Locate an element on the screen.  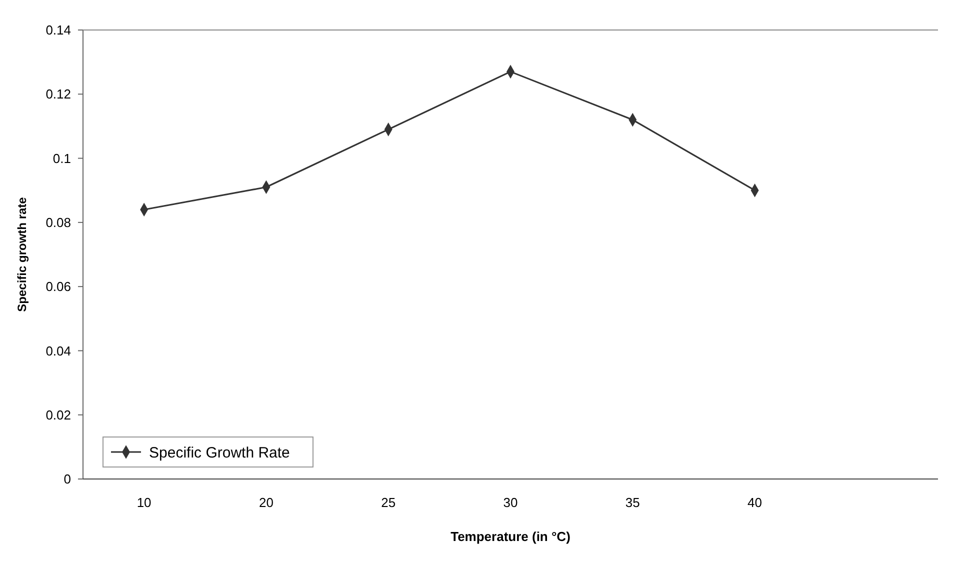
x-tick-label: 40 is located at coordinates (755, 502).